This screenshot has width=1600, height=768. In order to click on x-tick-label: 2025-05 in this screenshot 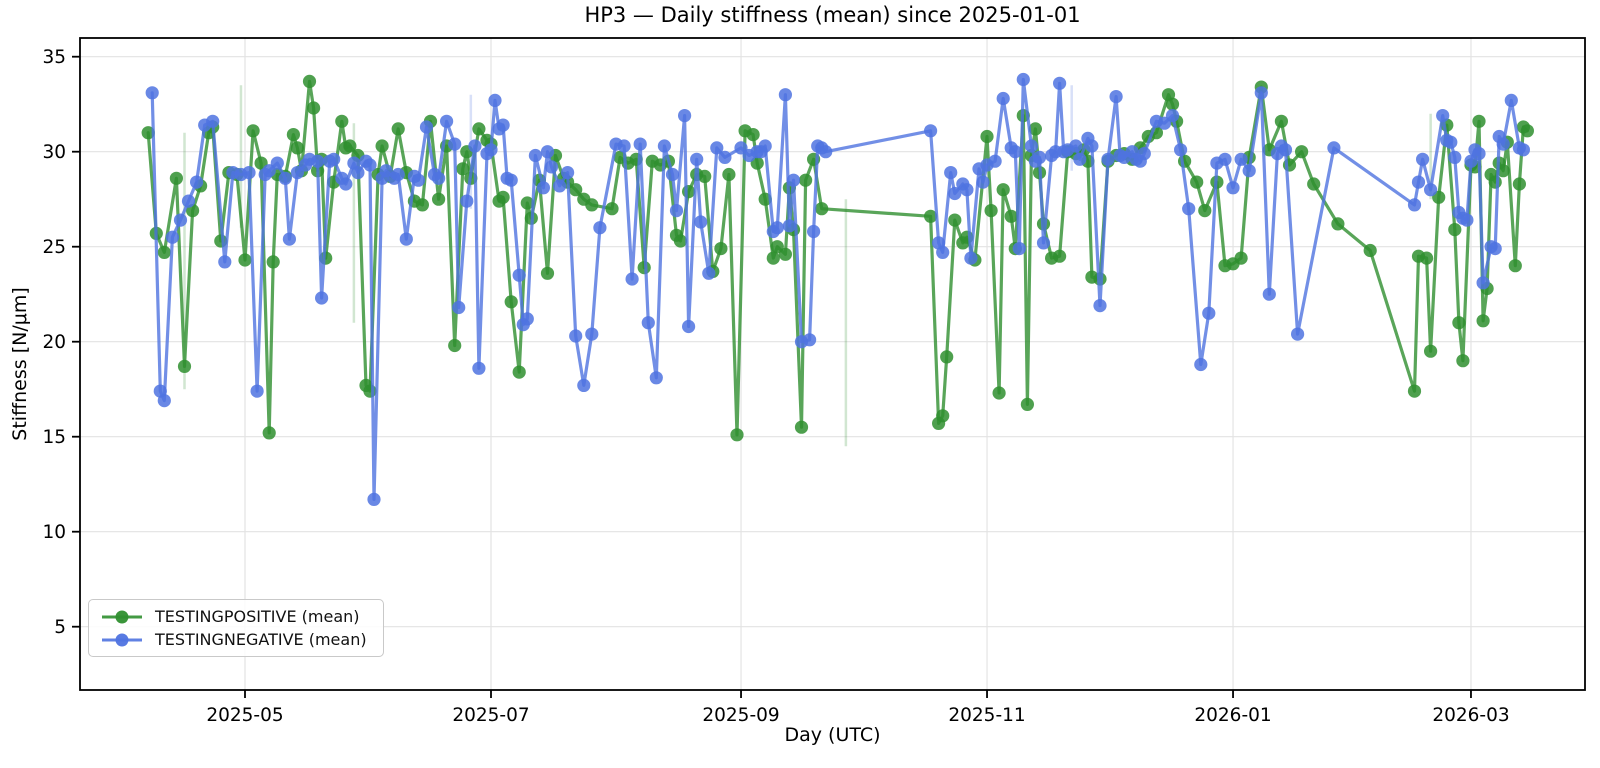, I will do `click(244, 715)`.